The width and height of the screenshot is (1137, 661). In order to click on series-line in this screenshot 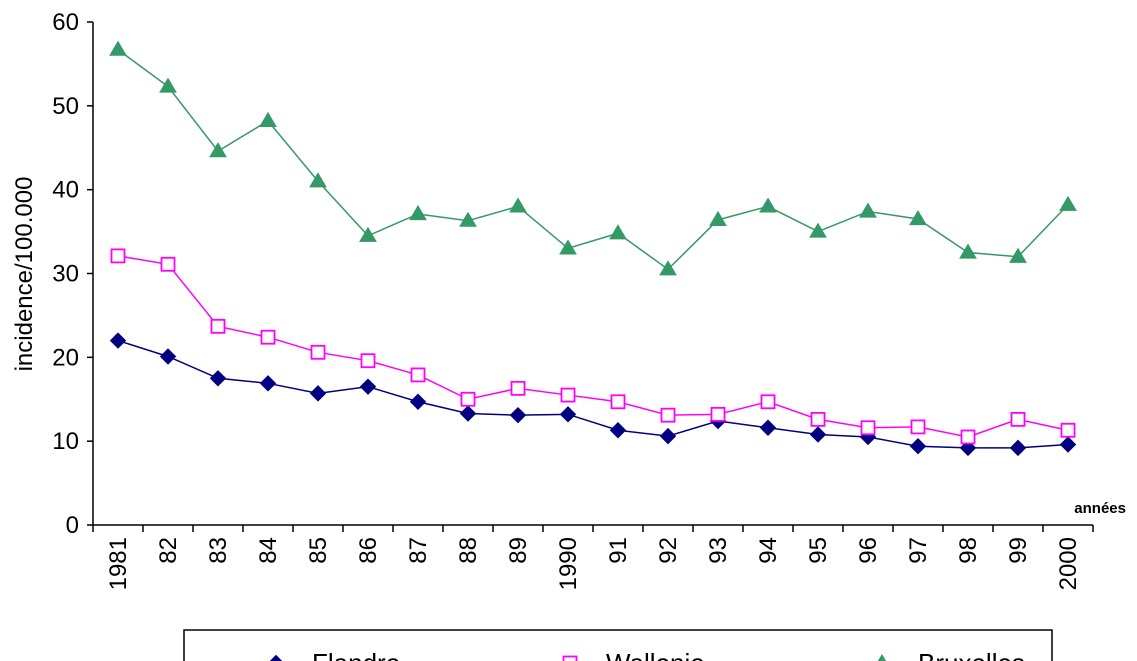, I will do `click(593, 394)`.